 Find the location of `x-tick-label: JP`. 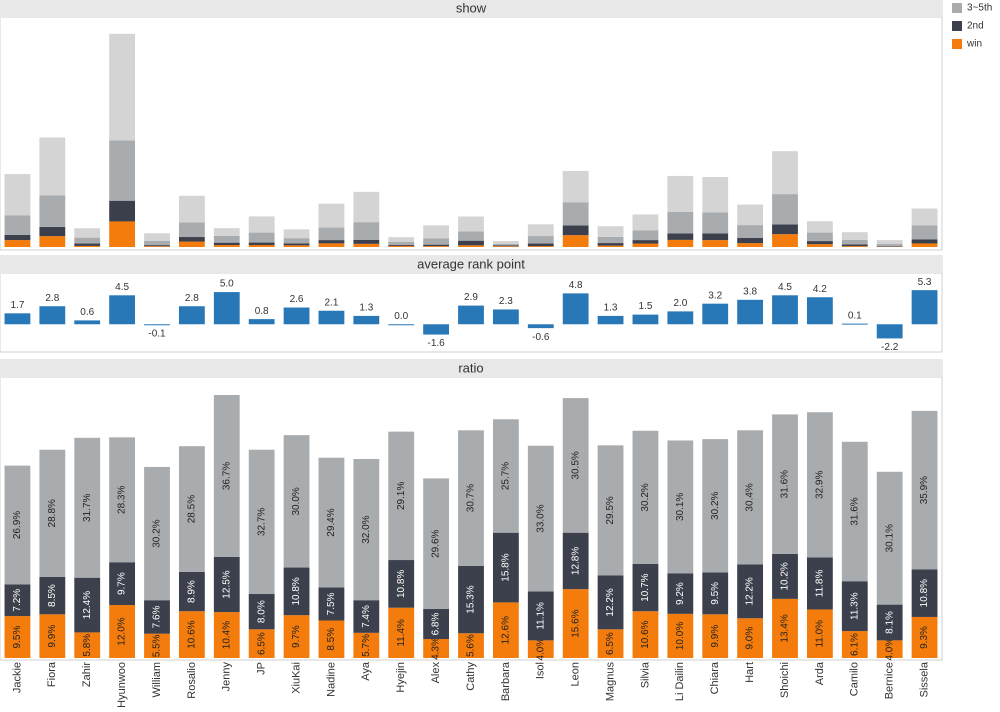

x-tick-label: JP is located at coordinates (262, 668).